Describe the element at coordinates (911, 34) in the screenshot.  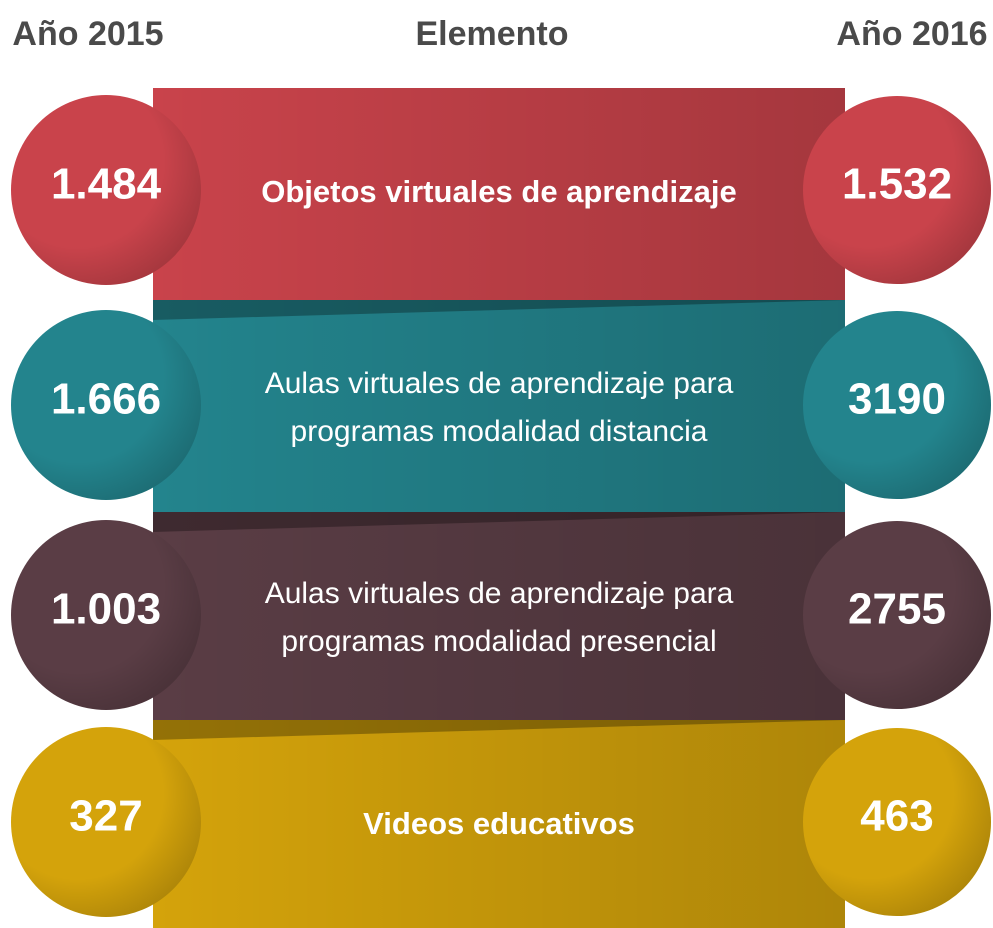
I see `header-right: Año 2016` at that location.